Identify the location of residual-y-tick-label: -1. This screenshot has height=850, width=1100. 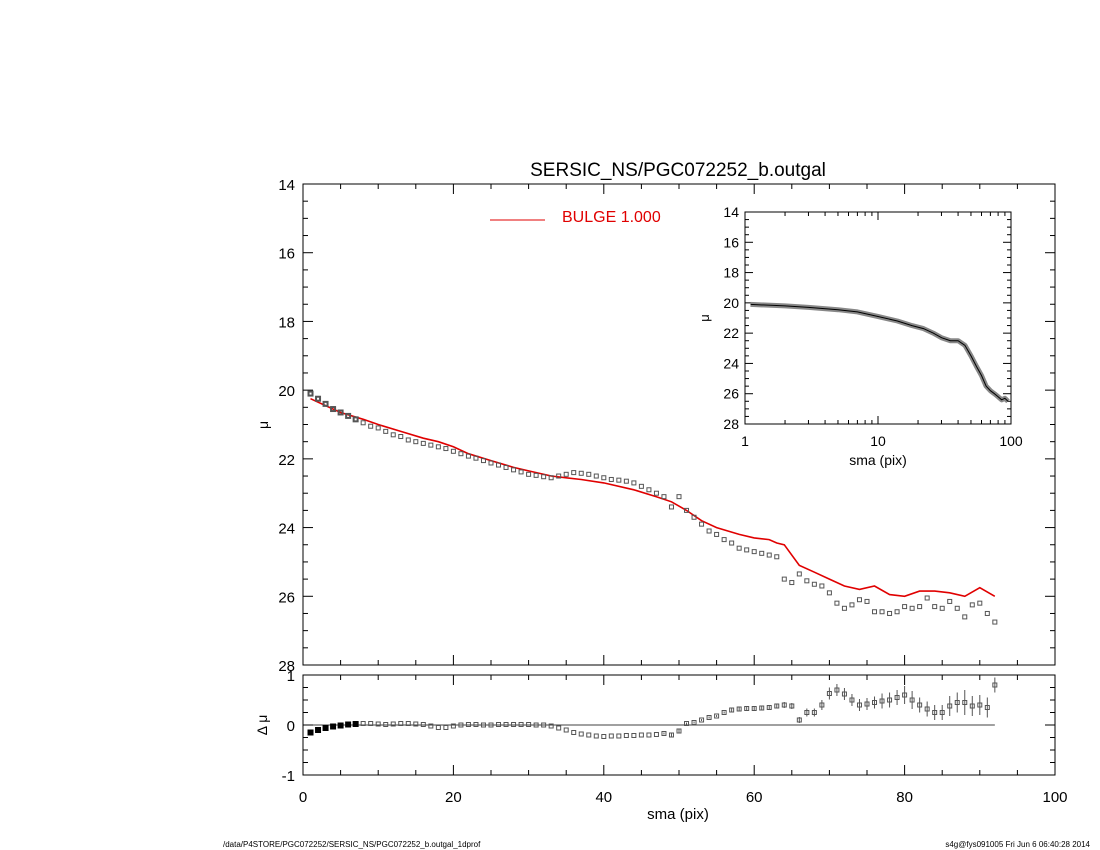
(288, 776).